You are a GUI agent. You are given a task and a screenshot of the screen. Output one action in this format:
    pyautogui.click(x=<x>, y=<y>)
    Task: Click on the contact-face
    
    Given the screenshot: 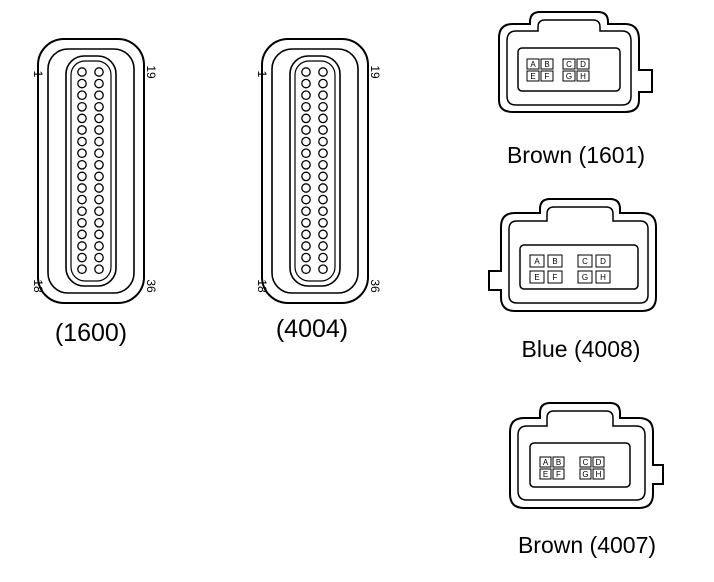 What is the action you would take?
    pyautogui.click(x=579, y=267)
    